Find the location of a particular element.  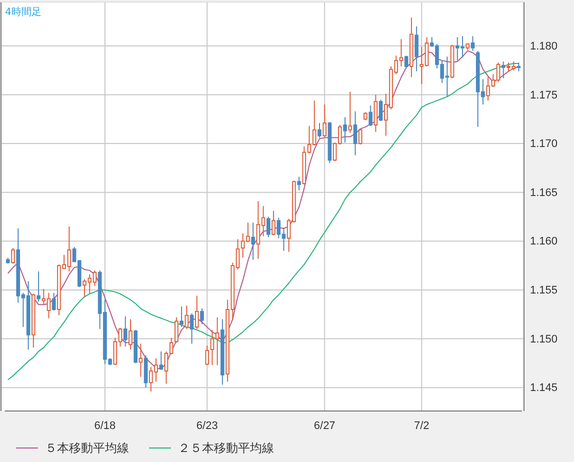

y-tick-label: 1.170 is located at coordinates (544, 144).